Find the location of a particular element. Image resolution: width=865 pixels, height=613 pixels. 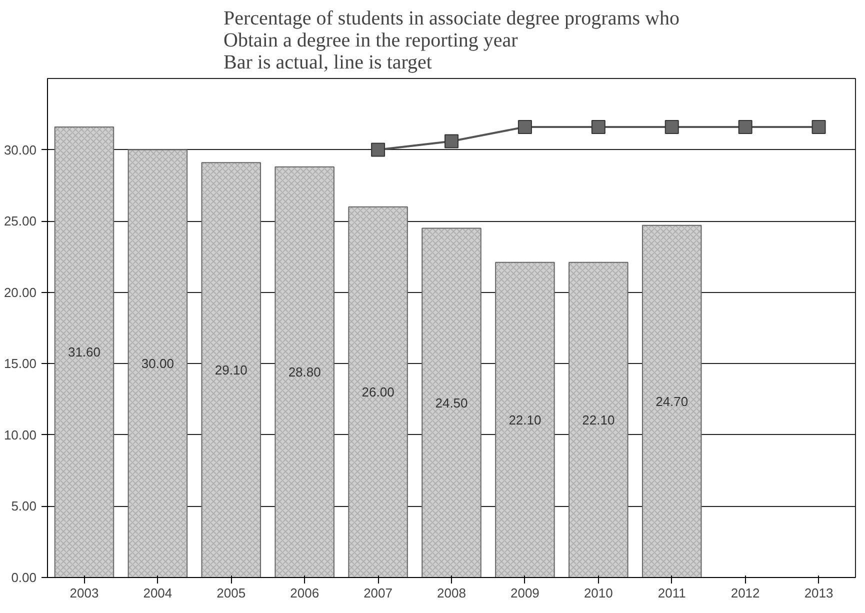

y-tick-label: 5.00 is located at coordinates (24, 506).